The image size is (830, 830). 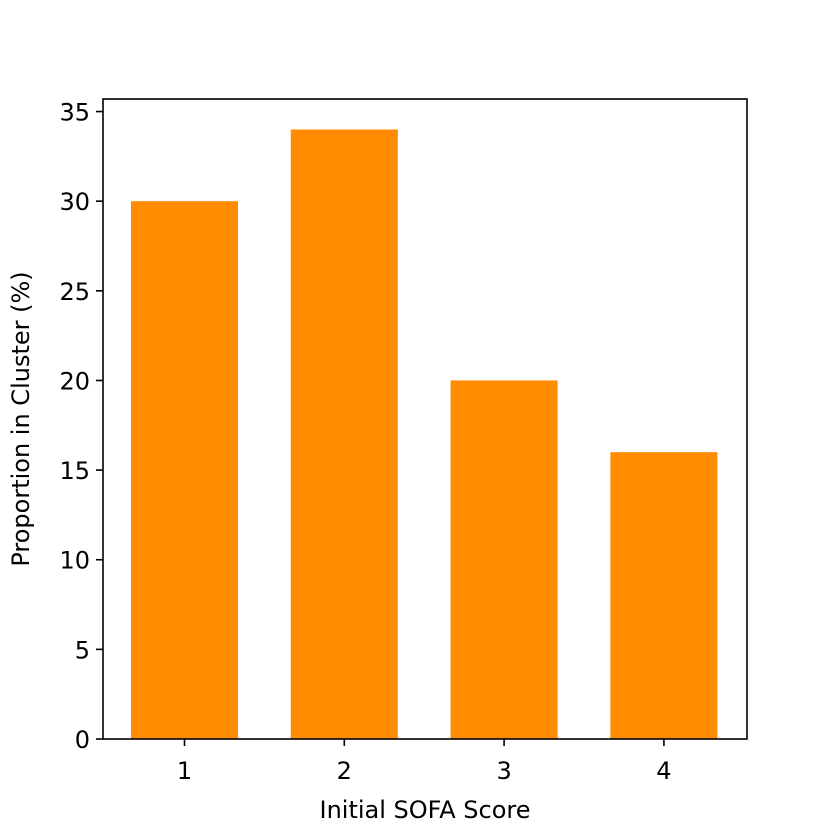 I want to click on x-tick-label: 4, so click(x=663, y=771).